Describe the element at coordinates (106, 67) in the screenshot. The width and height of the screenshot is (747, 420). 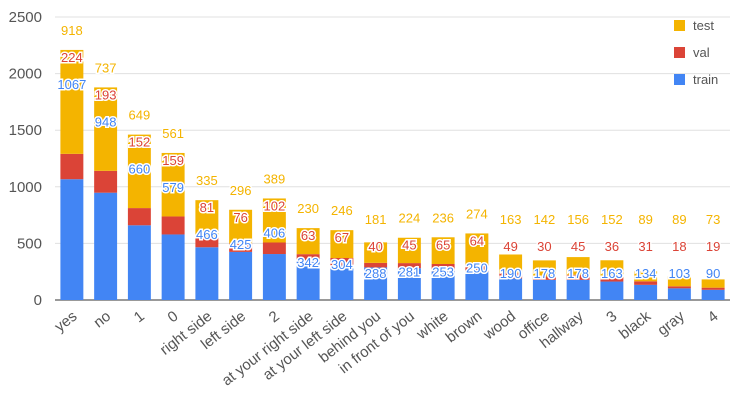
I see `data-label-test: 737` at that location.